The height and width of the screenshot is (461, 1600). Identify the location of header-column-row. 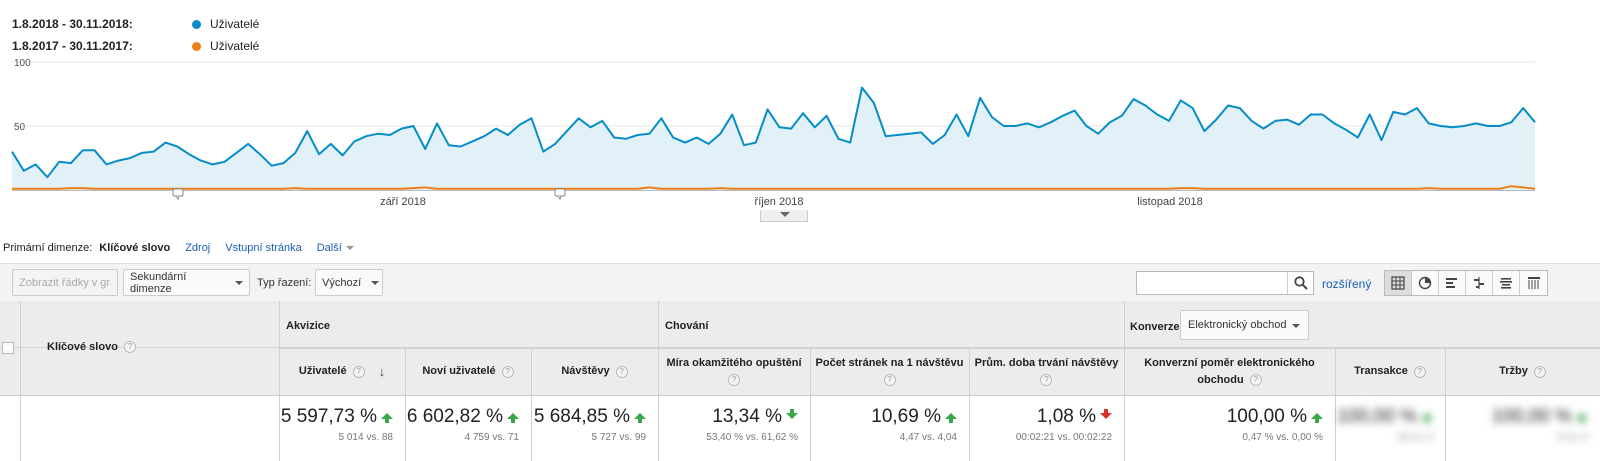
(939, 372).